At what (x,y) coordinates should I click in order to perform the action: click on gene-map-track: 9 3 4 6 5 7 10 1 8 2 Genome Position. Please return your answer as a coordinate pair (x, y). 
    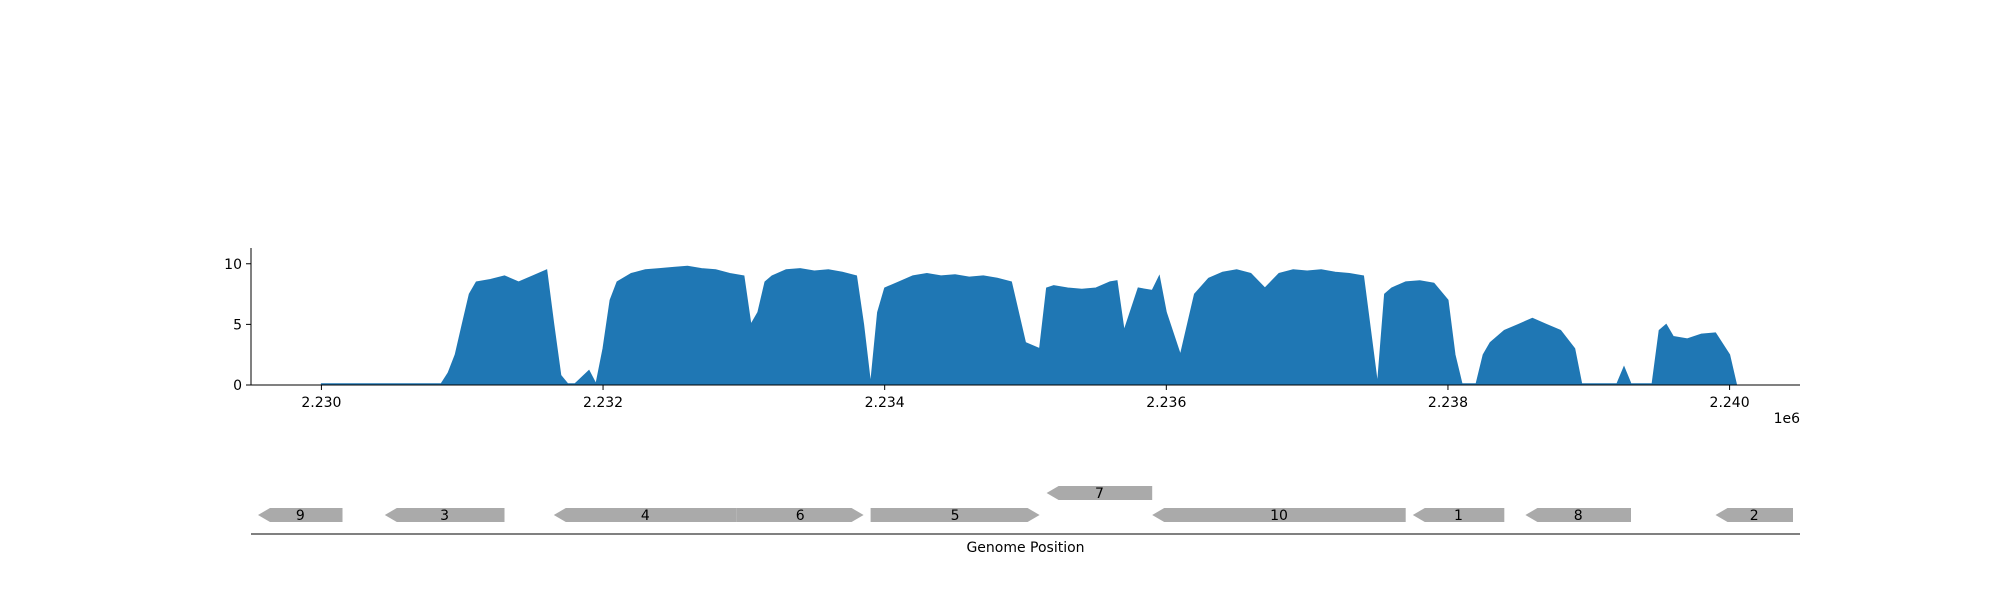
    Looking at the image, I should click on (1025, 521).